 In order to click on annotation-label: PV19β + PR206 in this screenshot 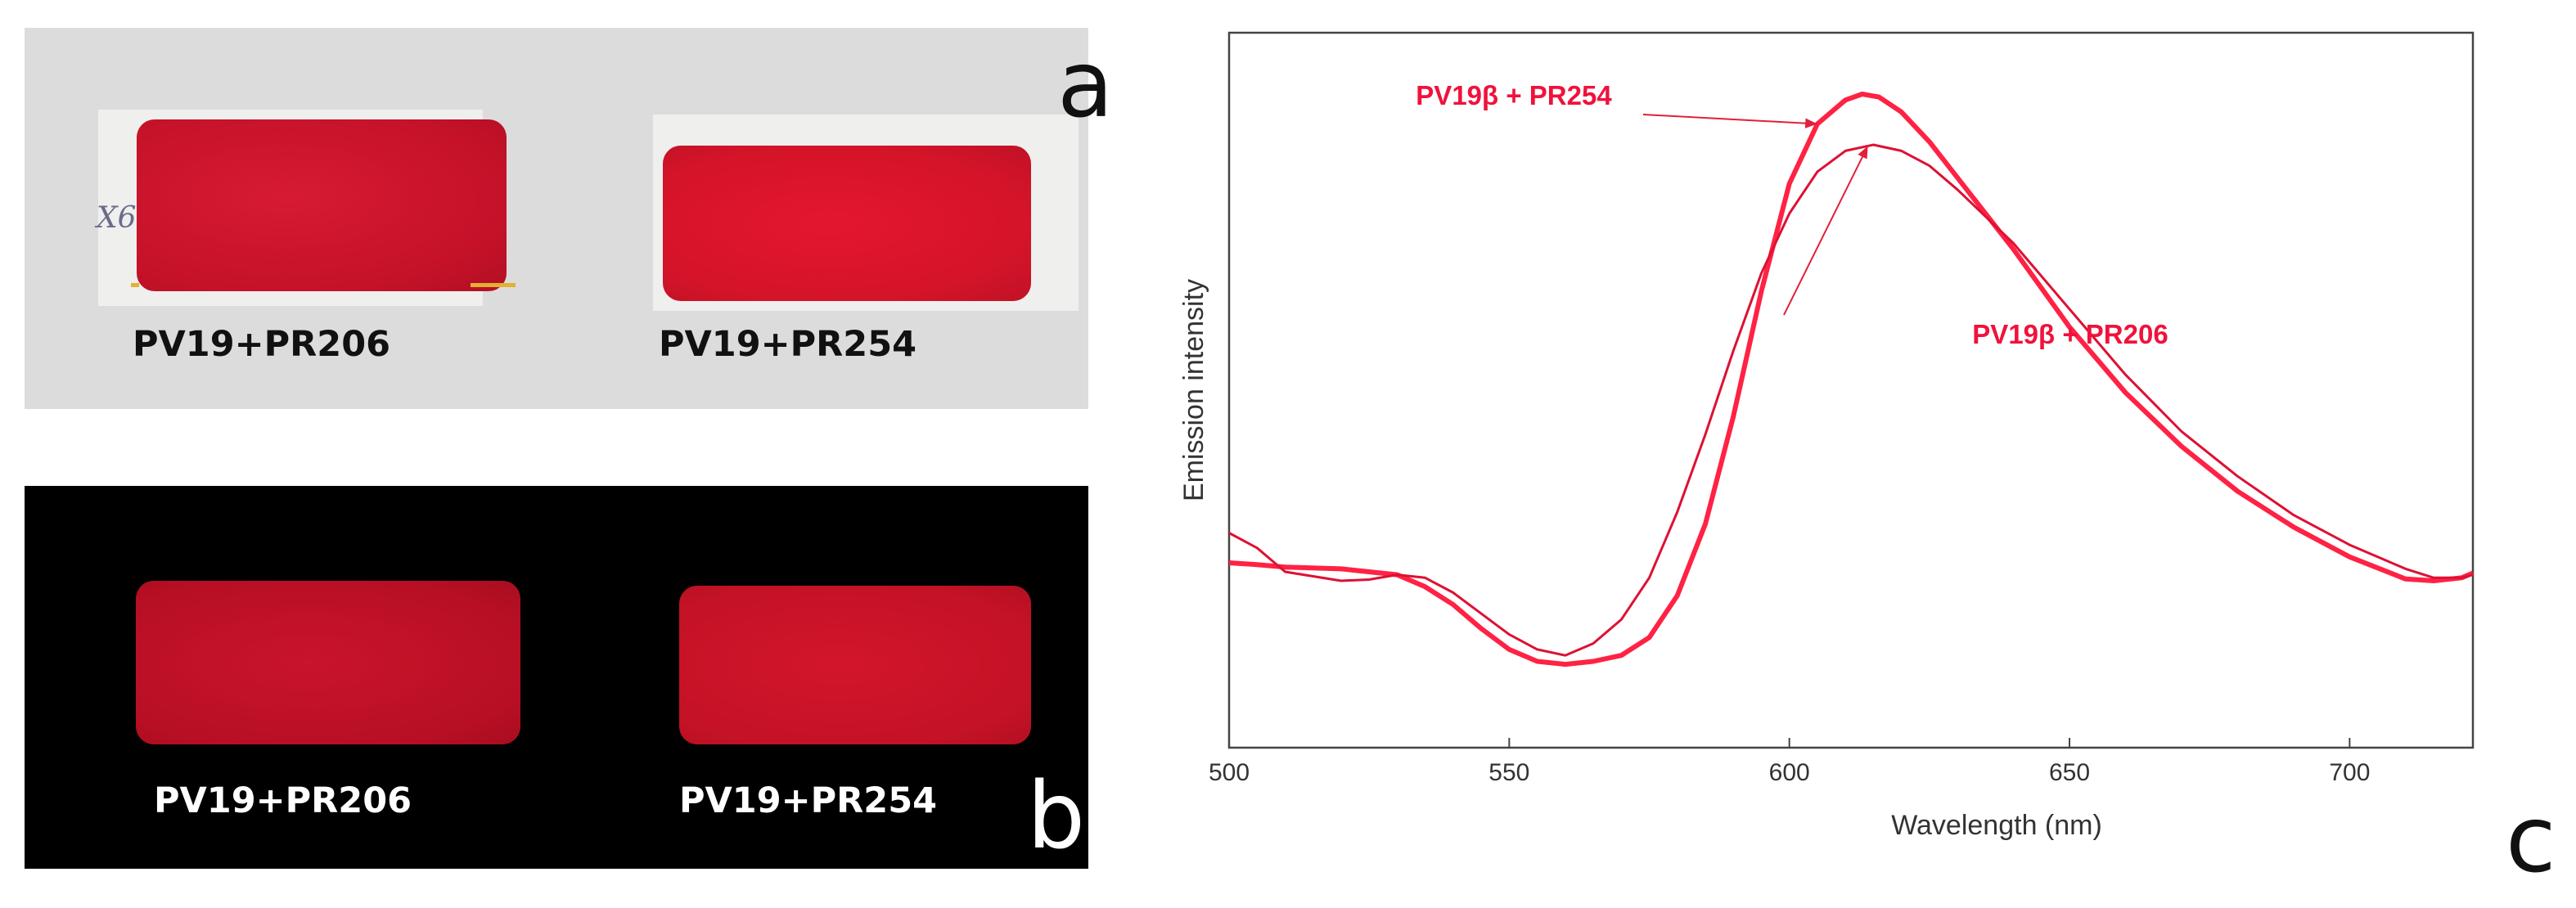, I will do `click(2070, 334)`.